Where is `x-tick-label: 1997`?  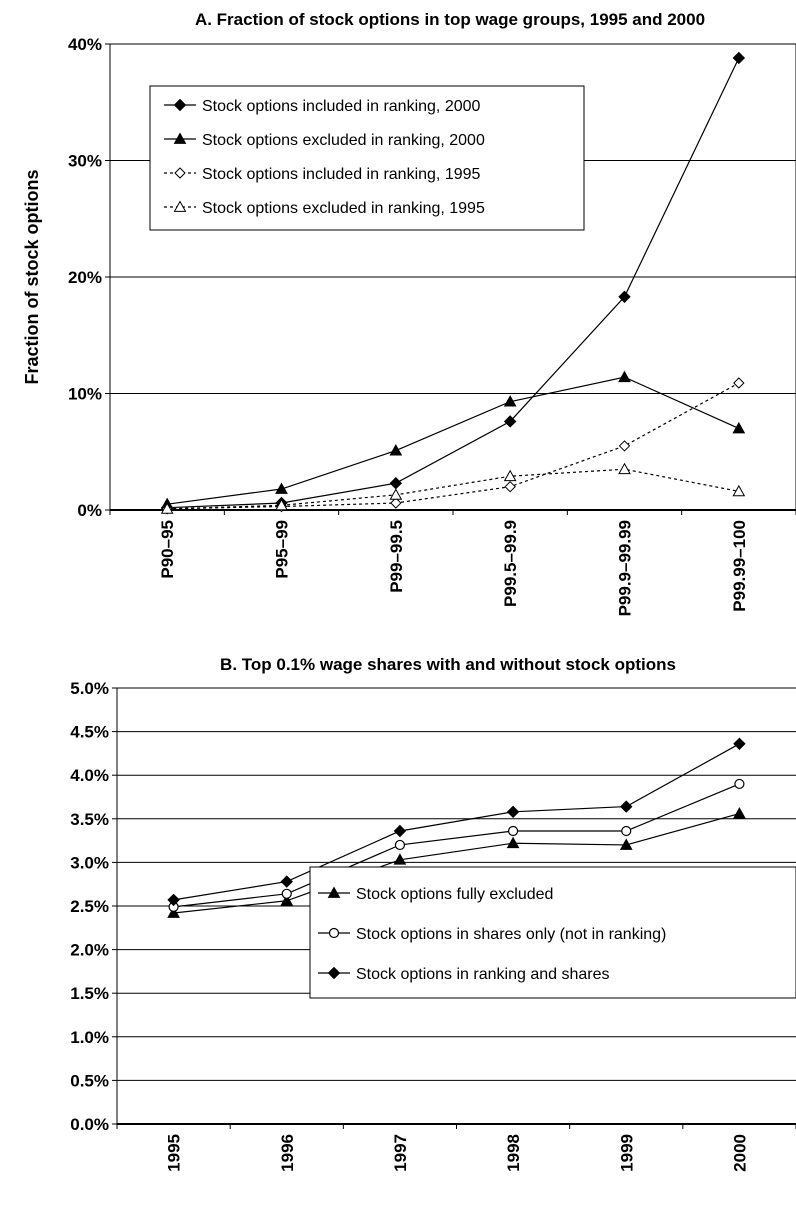 x-tick-label: 1997 is located at coordinates (400, 1153).